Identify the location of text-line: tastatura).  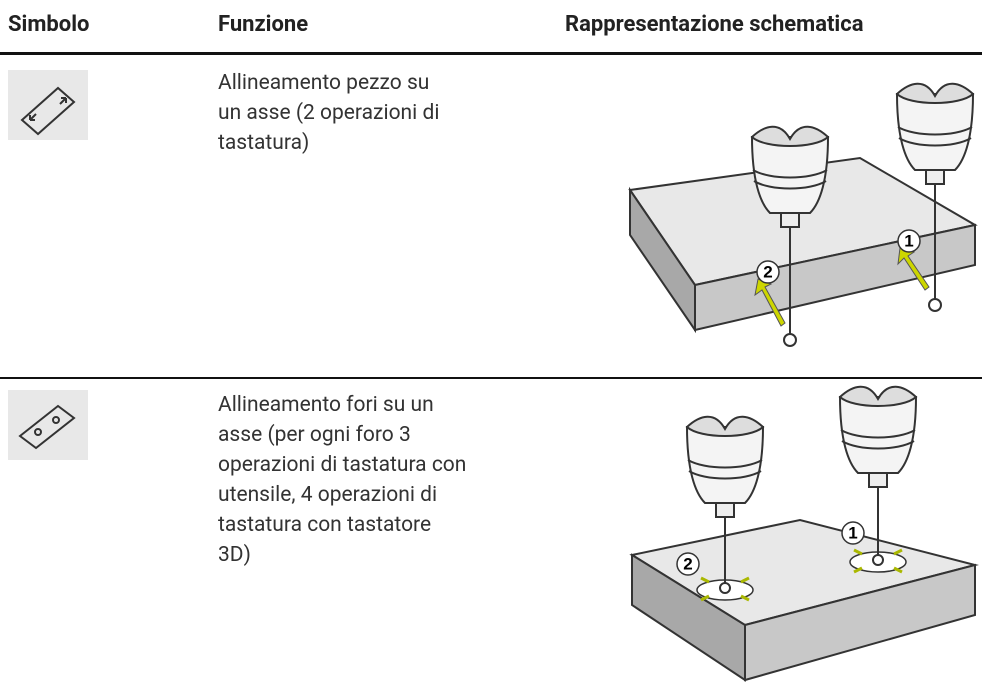
(264, 143).